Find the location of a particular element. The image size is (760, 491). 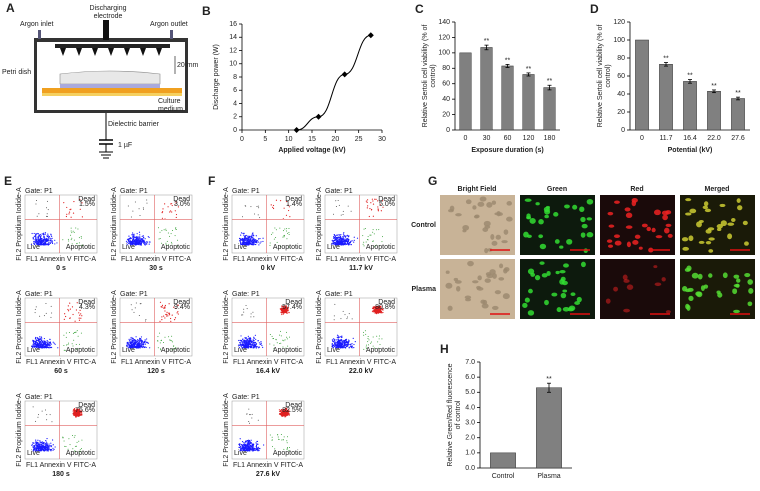

y-tick-label: 7.0 is located at coordinates (470, 362).